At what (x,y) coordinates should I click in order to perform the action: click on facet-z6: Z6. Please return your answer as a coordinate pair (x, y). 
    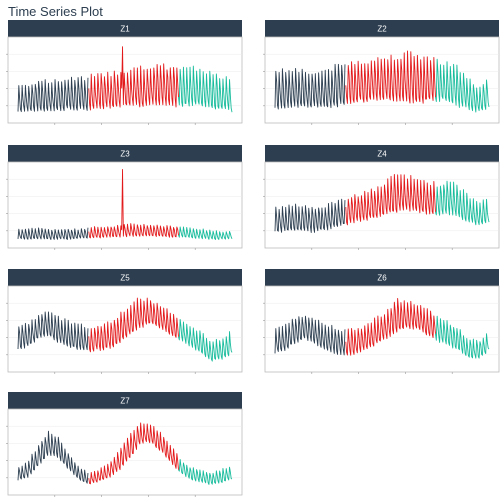
    Looking at the image, I should click on (381, 321).